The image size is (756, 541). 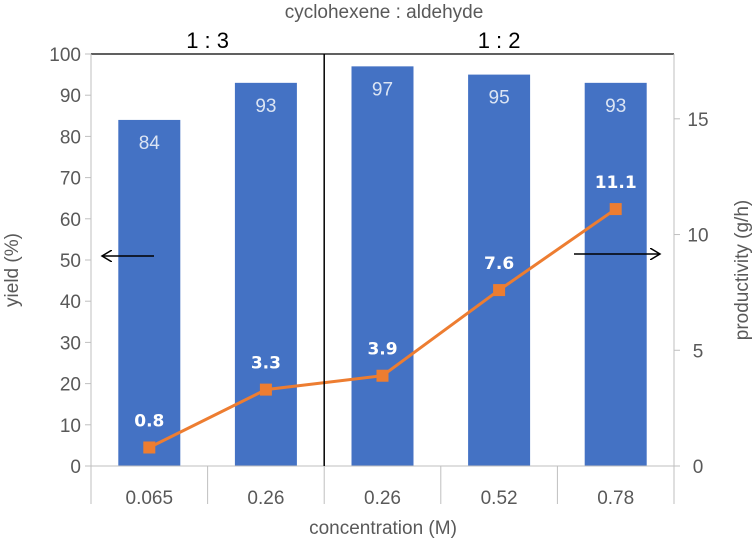 What do you see at coordinates (382, 350) in the screenshot?
I see `productivity-label: 3.9` at bounding box center [382, 350].